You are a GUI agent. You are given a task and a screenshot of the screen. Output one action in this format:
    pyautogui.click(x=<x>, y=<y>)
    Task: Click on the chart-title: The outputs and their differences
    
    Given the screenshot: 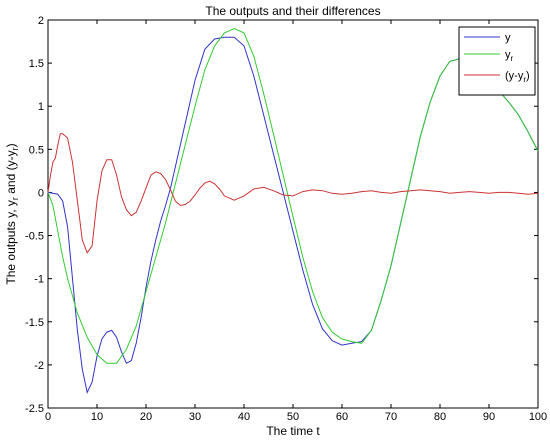 What is the action you would take?
    pyautogui.click(x=292, y=11)
    